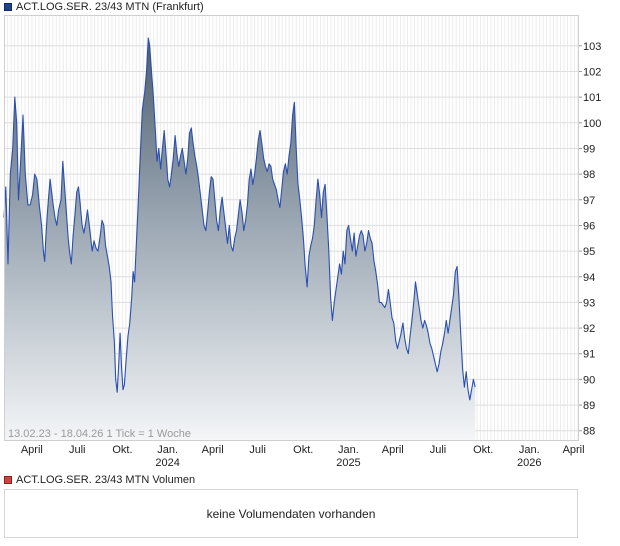 The height and width of the screenshot is (546, 620). Describe the element at coordinates (592, 72) in the screenshot. I see `y-tick-label: 102` at that location.